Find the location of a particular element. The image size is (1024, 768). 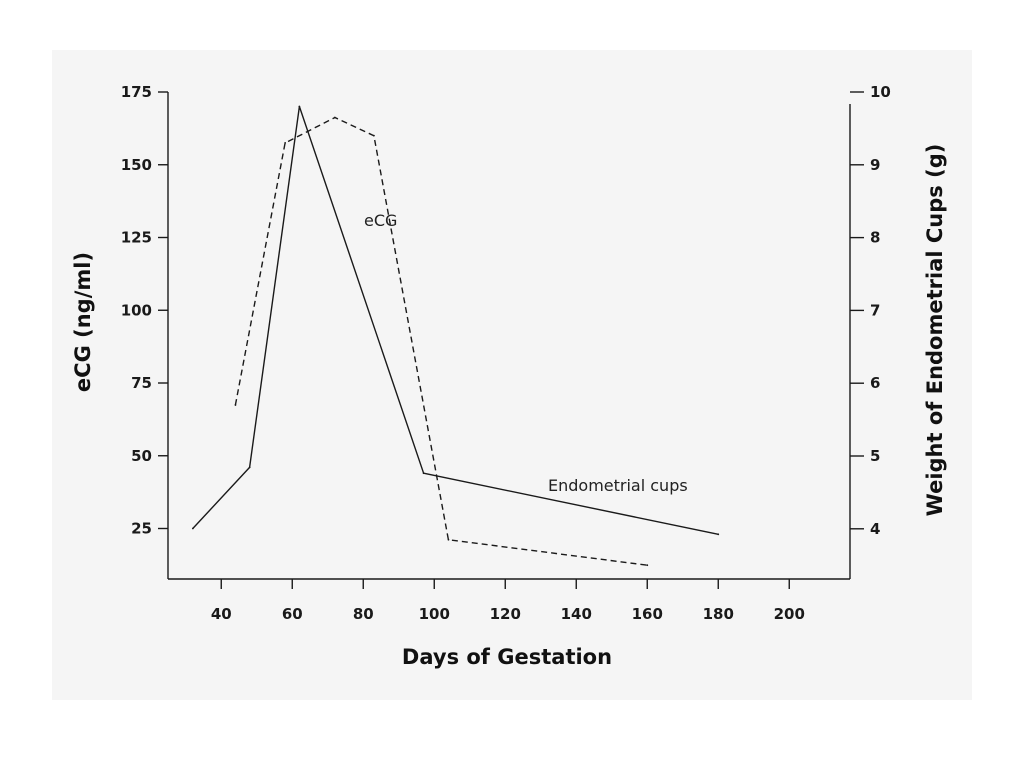

x-tick-label: 140 is located at coordinates (576, 614).